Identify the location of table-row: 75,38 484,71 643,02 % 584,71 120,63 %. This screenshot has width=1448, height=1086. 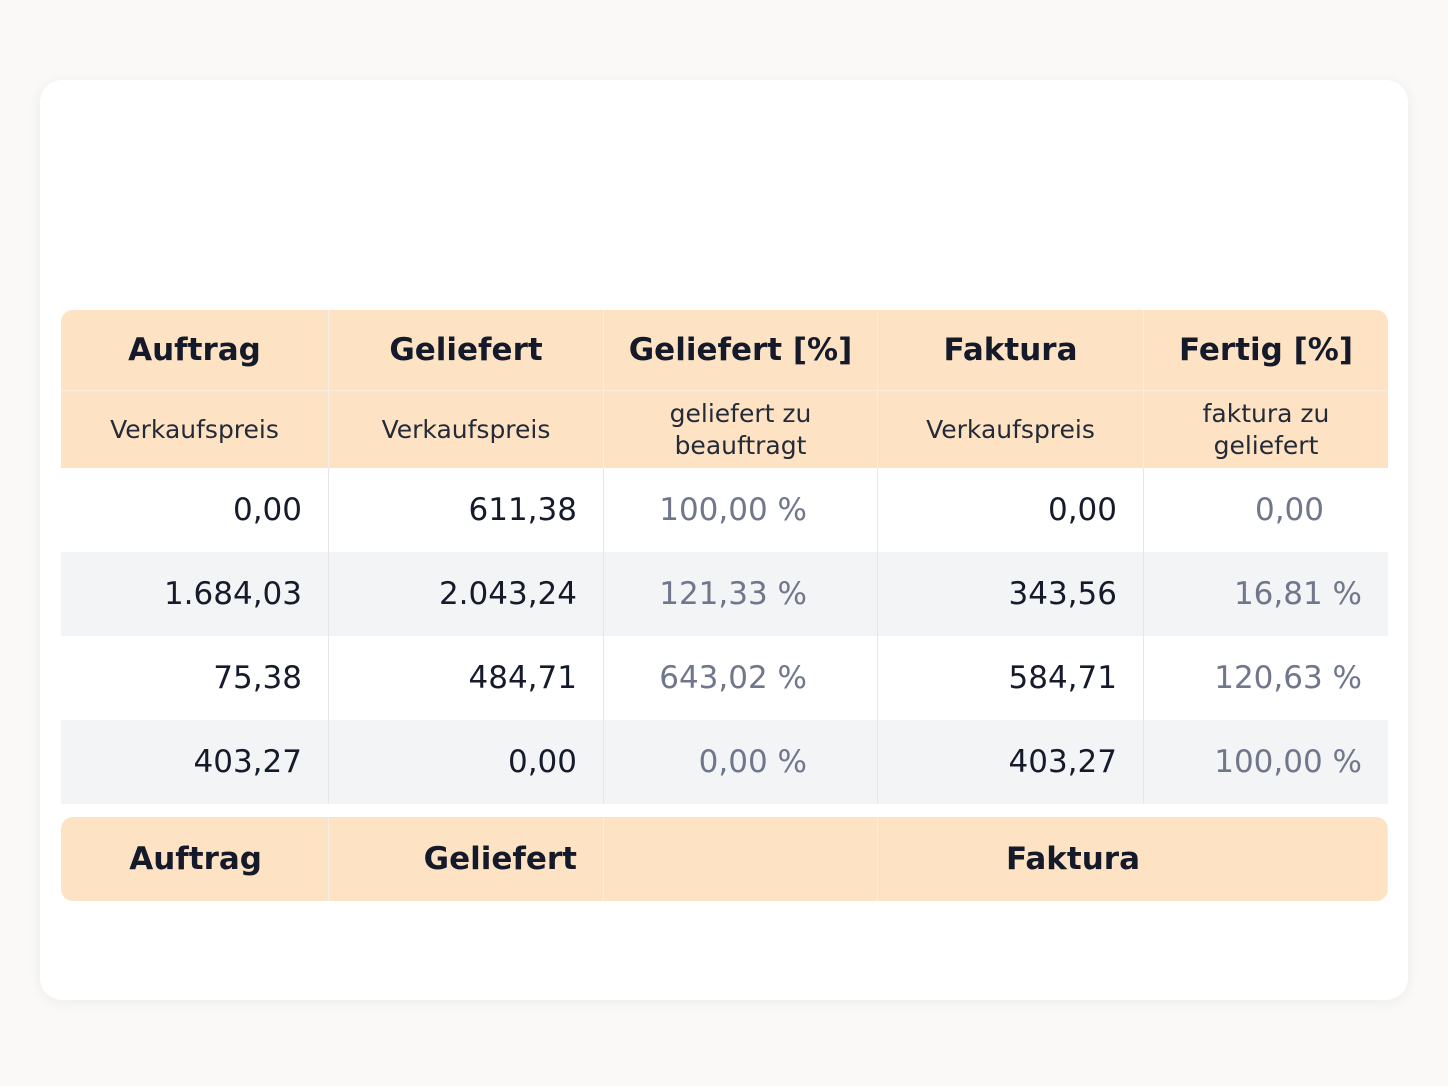
(724, 678).